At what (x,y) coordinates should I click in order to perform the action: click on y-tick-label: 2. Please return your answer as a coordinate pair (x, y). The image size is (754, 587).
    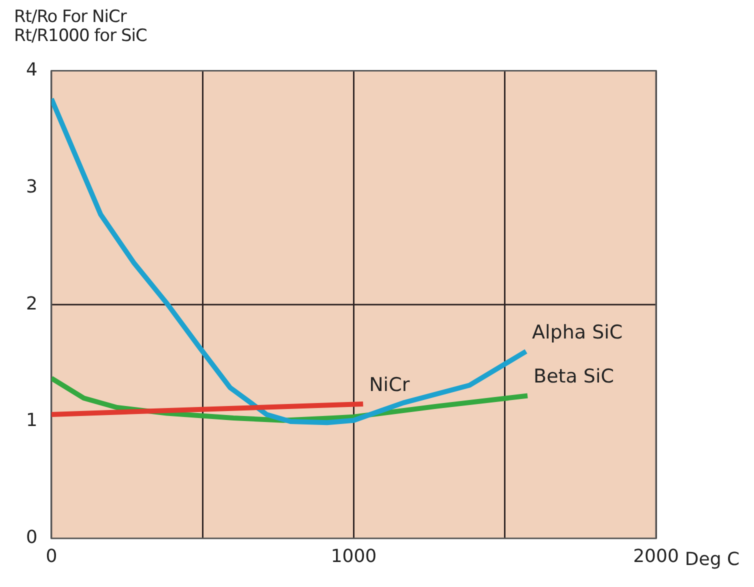
    Looking at the image, I should click on (32, 303).